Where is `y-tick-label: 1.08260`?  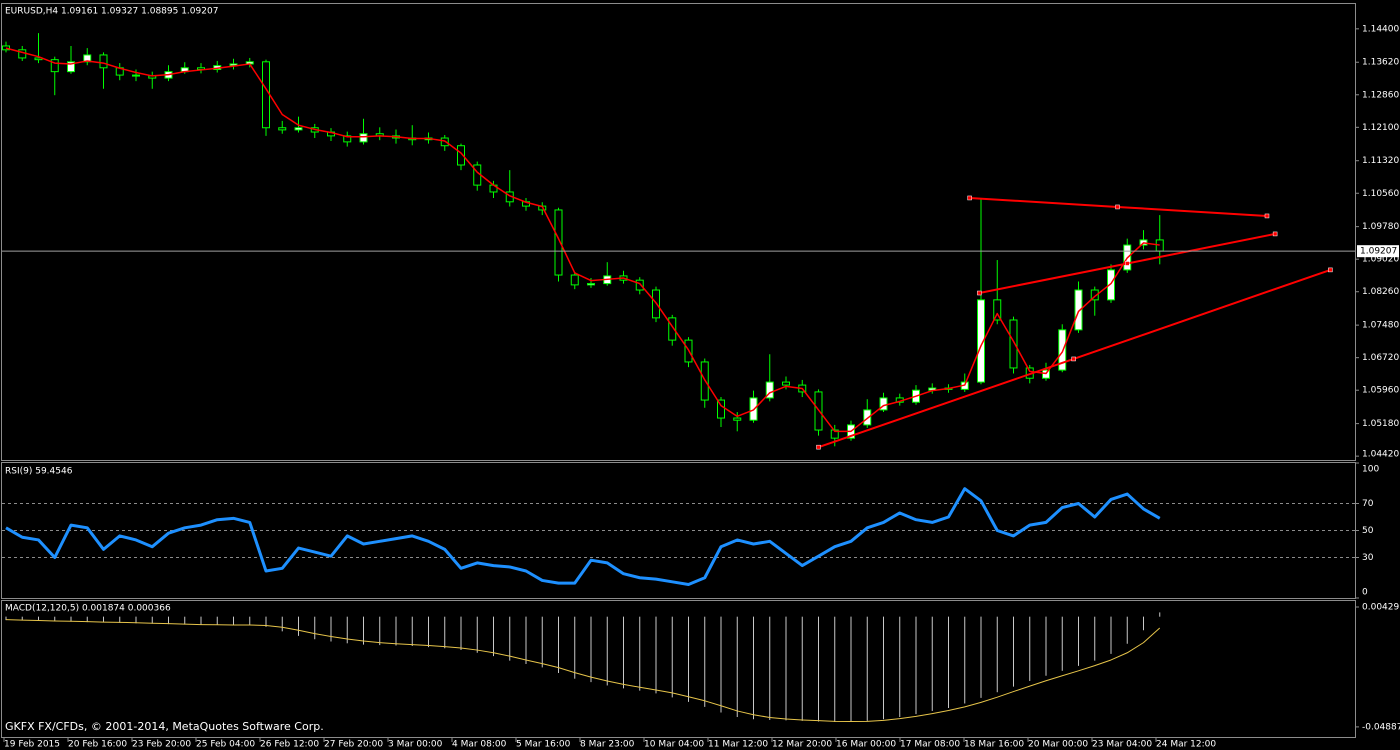 y-tick-label: 1.08260 is located at coordinates (1380, 292).